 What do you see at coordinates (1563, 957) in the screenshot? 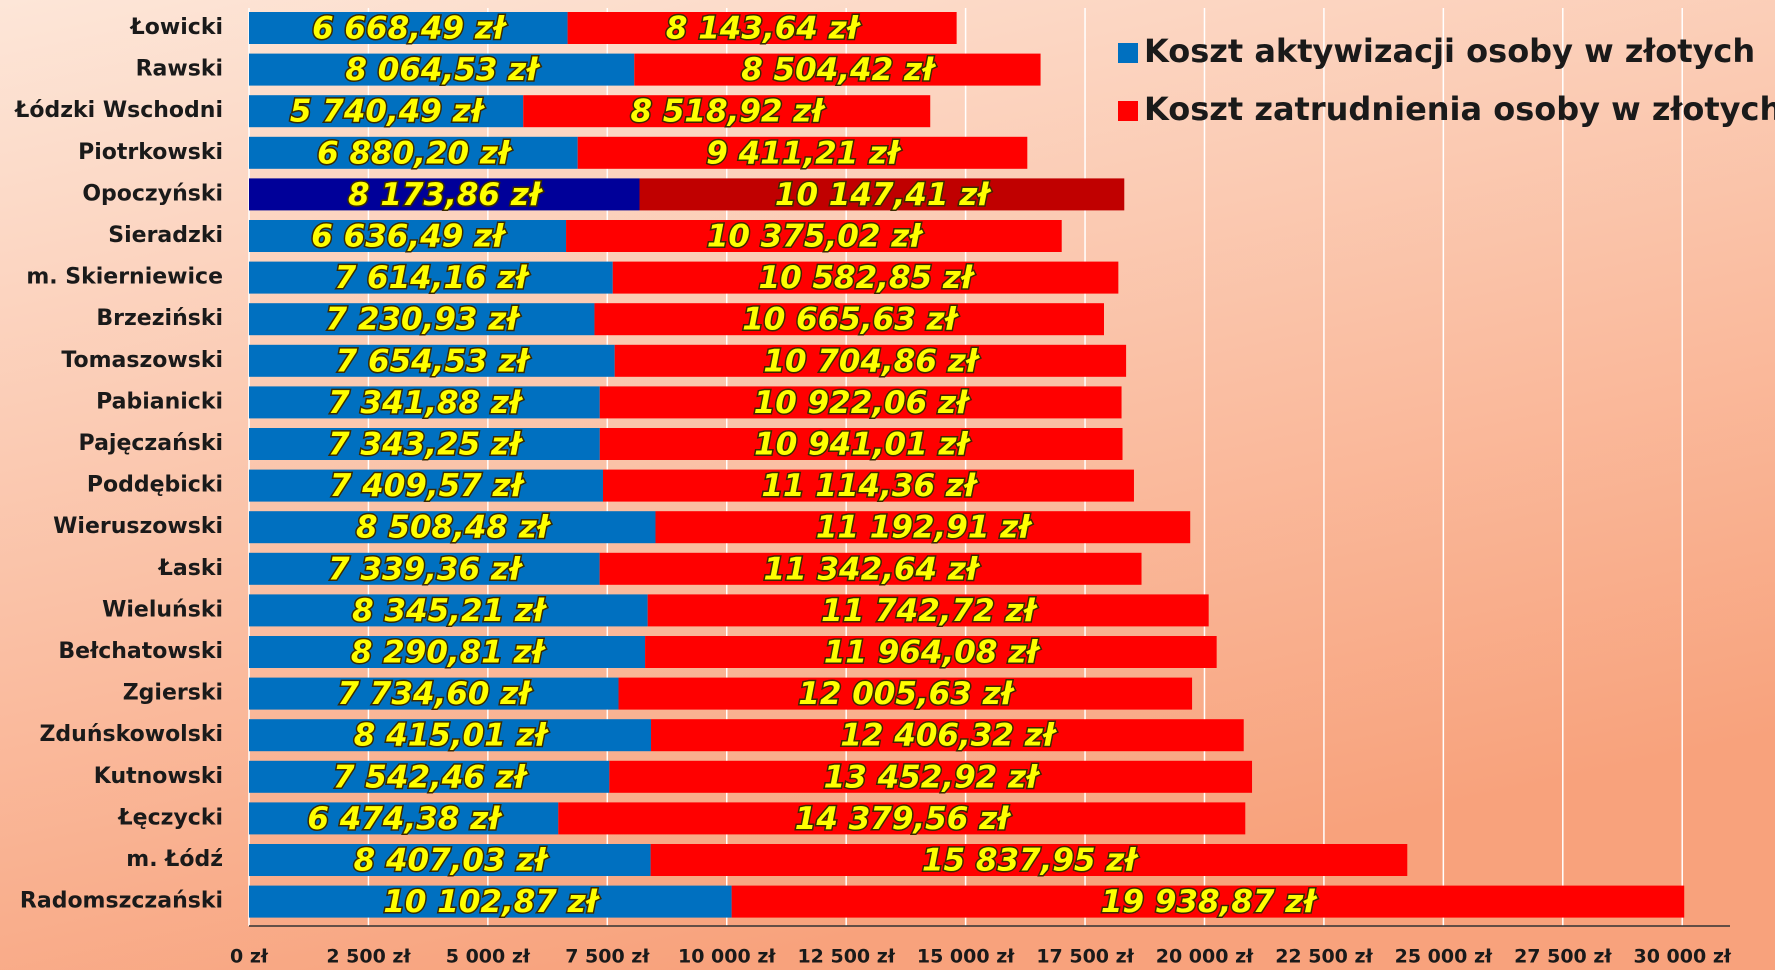
I see `x-tick-label: 27 500 zł` at bounding box center [1563, 957].